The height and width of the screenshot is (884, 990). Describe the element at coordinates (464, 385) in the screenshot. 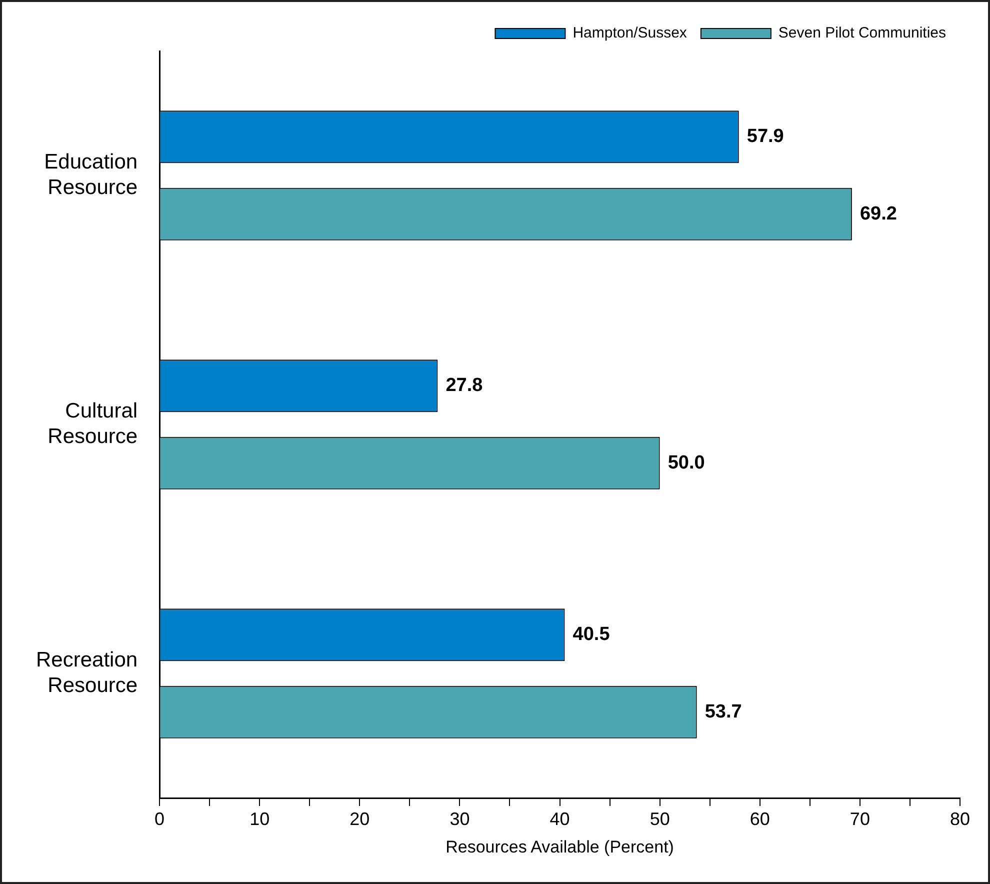

I see `text: 27.8` at that location.